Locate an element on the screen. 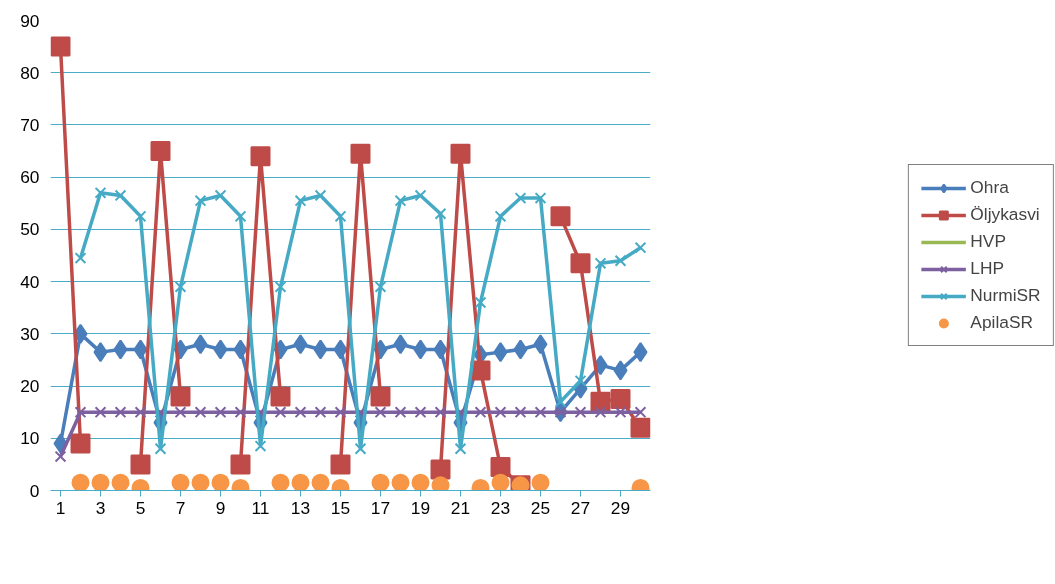 The image size is (1055, 584). legend-label: ApilaSR is located at coordinates (1001, 322).